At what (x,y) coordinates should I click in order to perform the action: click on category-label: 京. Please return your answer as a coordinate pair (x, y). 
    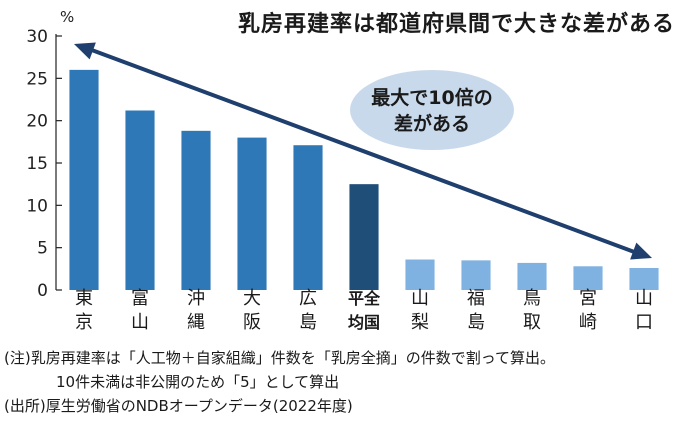
    Looking at the image, I should click on (84, 322).